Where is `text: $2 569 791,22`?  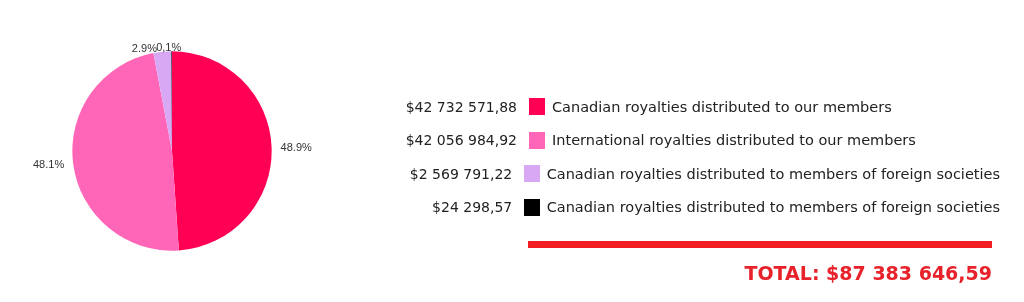 text: $2 569 791,22 is located at coordinates (460, 173).